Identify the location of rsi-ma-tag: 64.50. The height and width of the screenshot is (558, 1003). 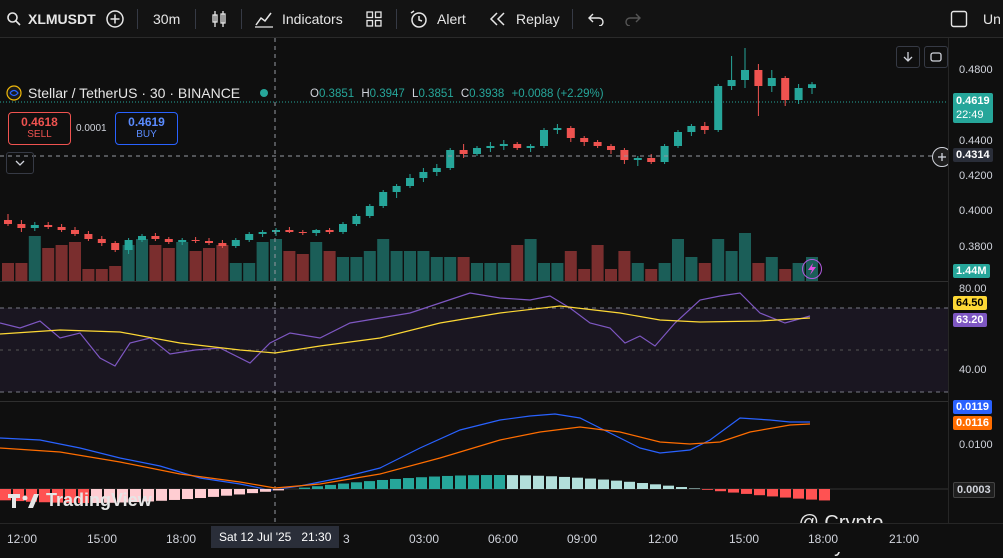
(970, 303).